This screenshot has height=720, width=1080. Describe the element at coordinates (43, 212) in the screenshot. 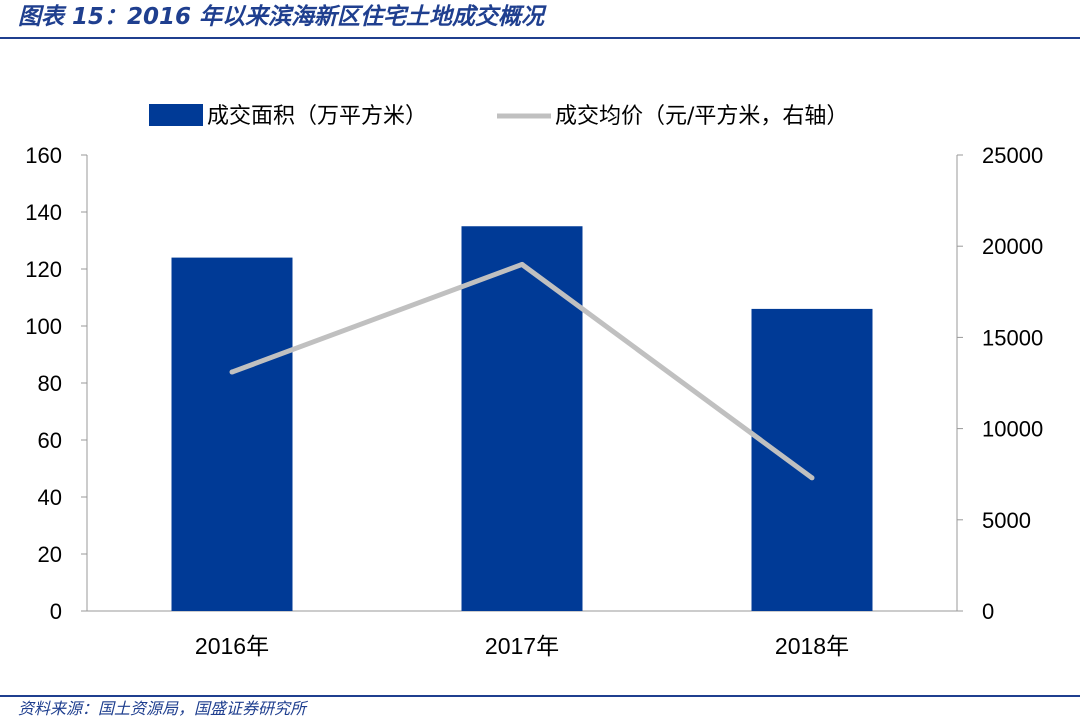

I see `left-tick-label: 140` at that location.